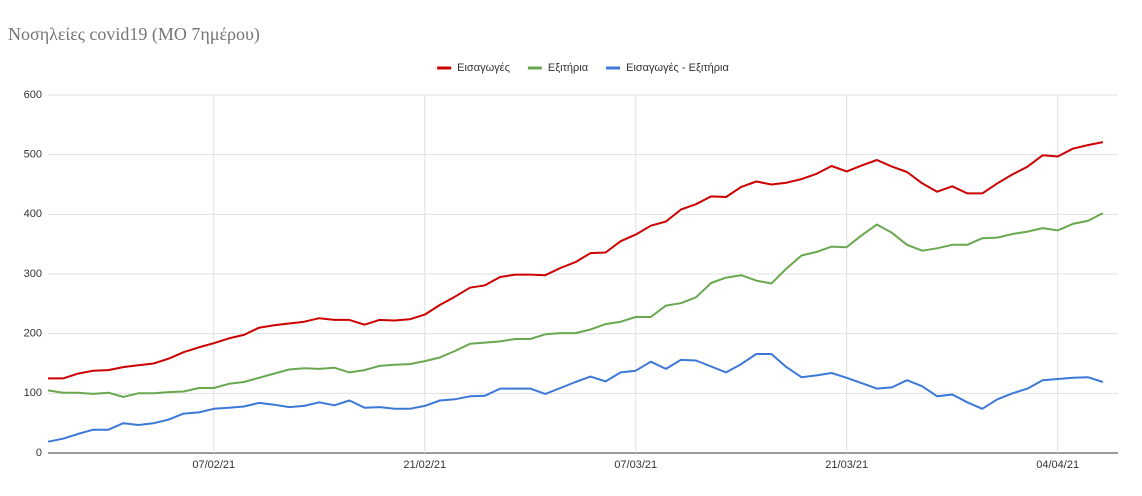 The width and height of the screenshot is (1142, 496). Describe the element at coordinates (1057, 465) in the screenshot. I see `x-tick-label: 04/04/21` at that location.